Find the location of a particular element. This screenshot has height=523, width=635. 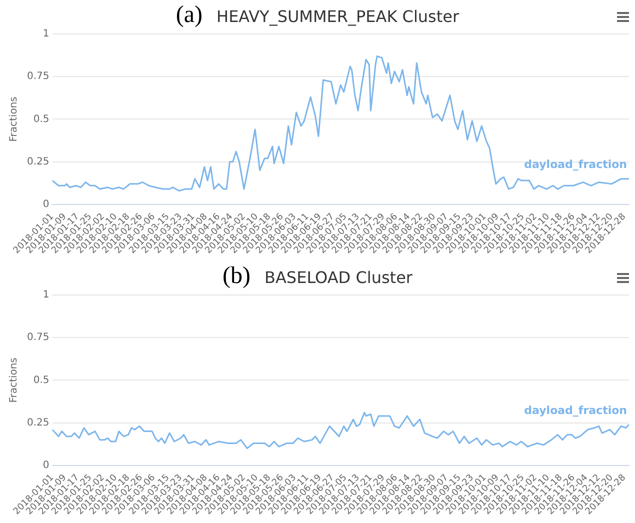

chart-title: (b) BASELOAD Cluster is located at coordinates (317, 276).